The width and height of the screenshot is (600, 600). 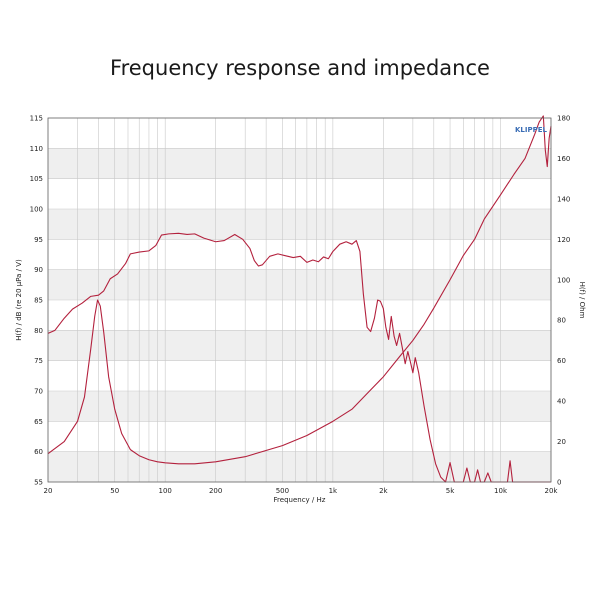 I want to click on y-tick-label: 80, so click(x=38, y=331).